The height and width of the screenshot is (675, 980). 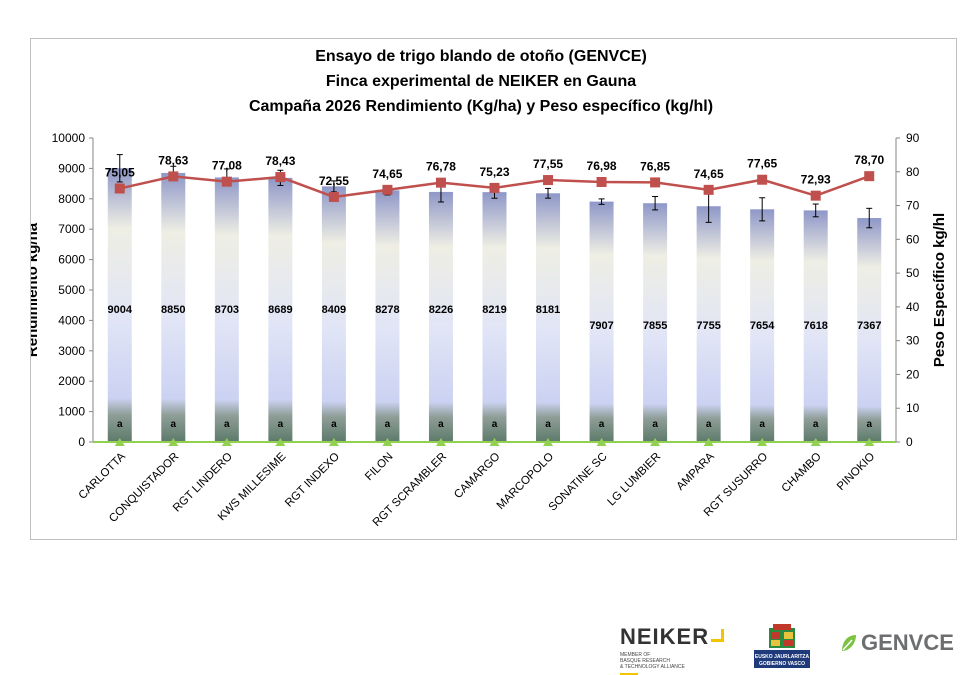 I want to click on y-tick-label: 10000, so click(x=69, y=138).